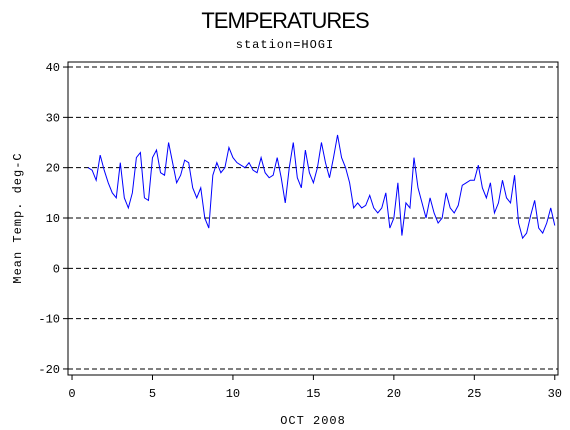 Image resolution: width=570 pixels, height=430 pixels. Describe the element at coordinates (18, 217) in the screenshot. I see `y-axis-label: Mean Temp. deg-C` at that location.